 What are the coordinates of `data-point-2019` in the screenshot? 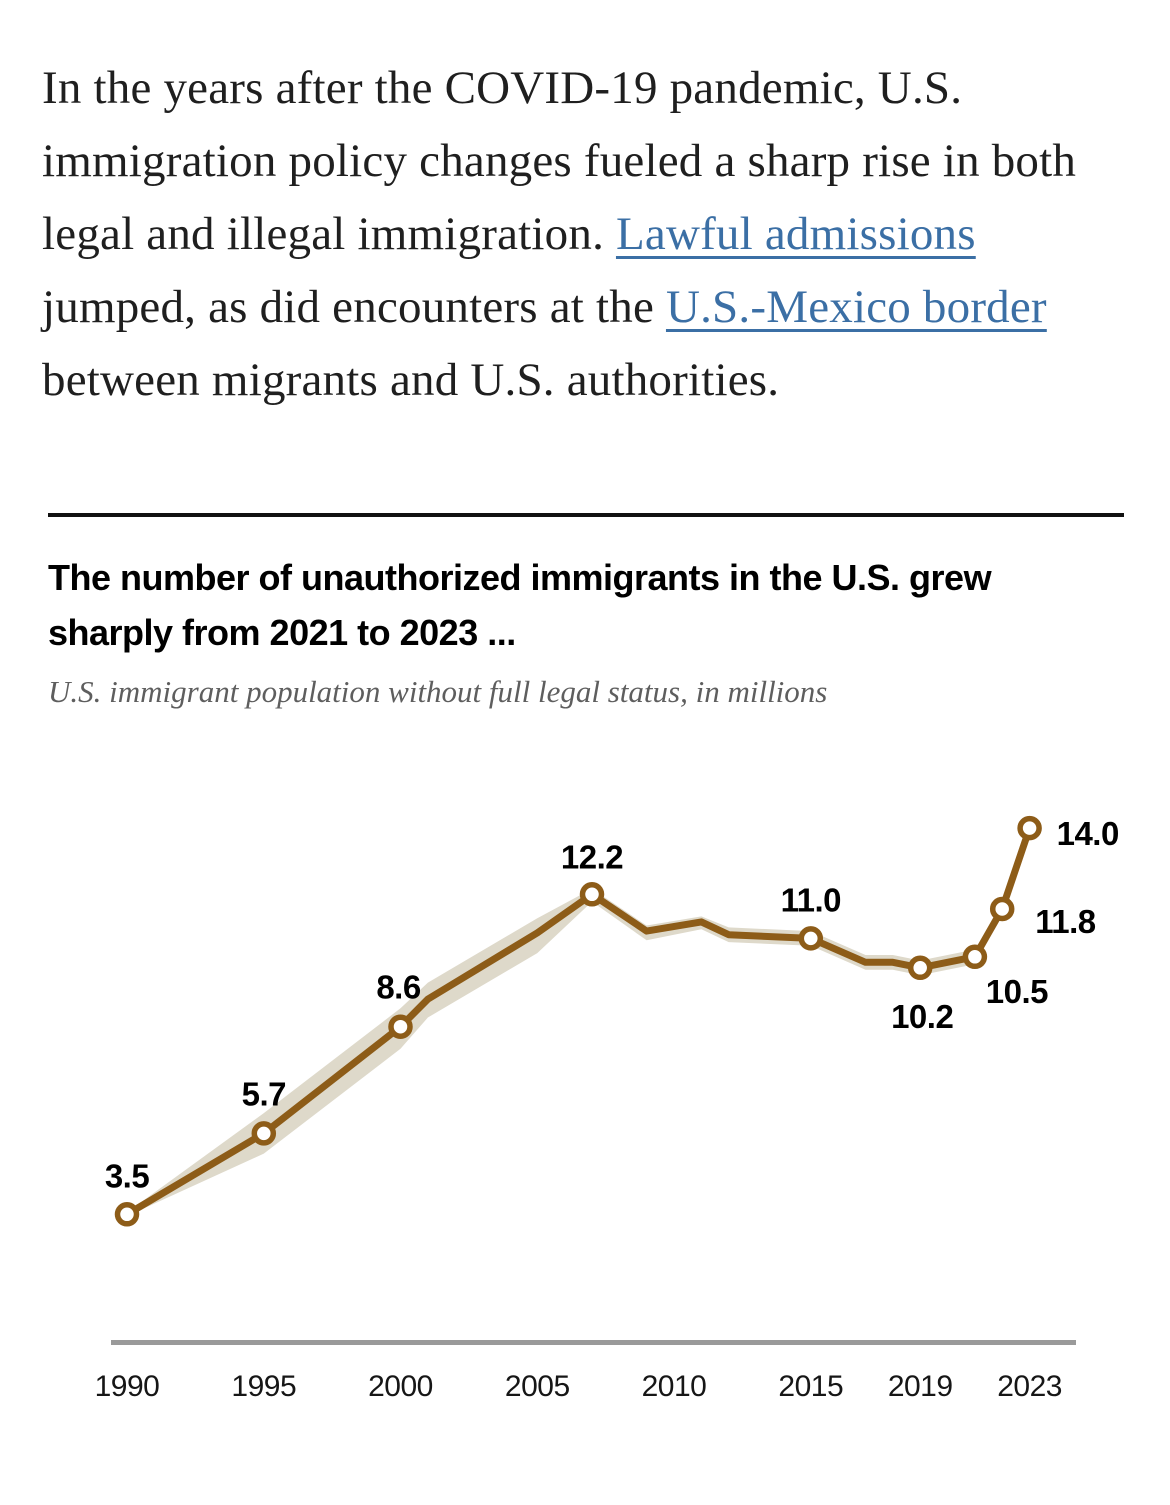 It's located at (920, 968).